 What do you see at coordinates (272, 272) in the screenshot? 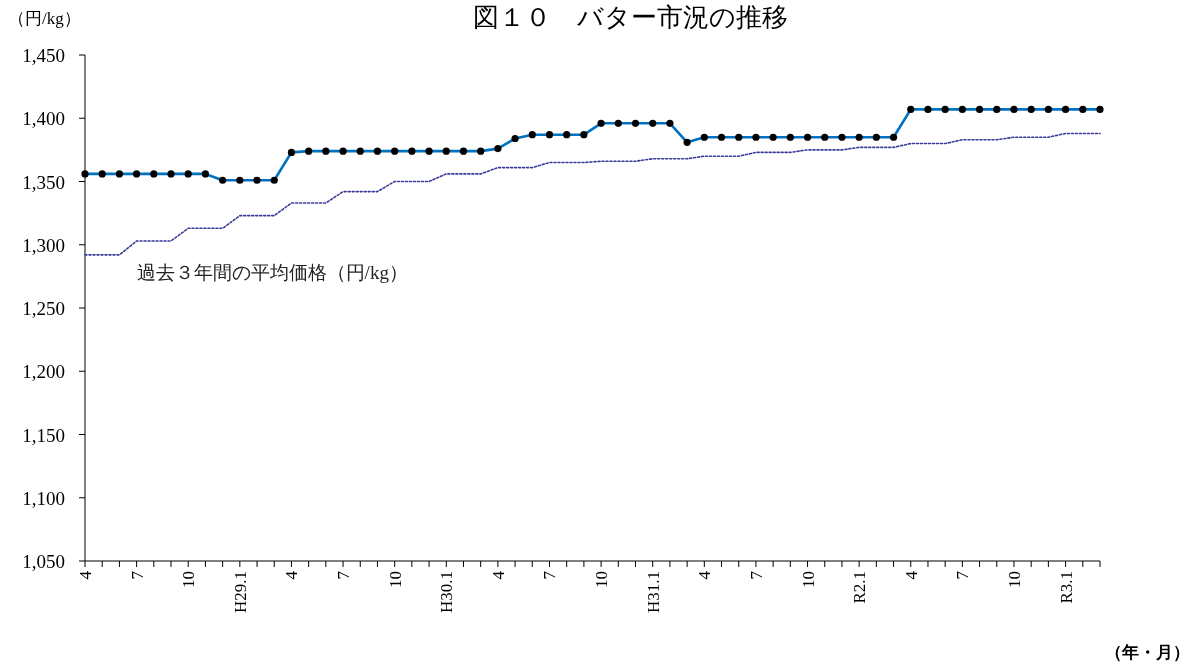
I see `series-label: 過去３年間の平均価格（円/kg）` at bounding box center [272, 272].